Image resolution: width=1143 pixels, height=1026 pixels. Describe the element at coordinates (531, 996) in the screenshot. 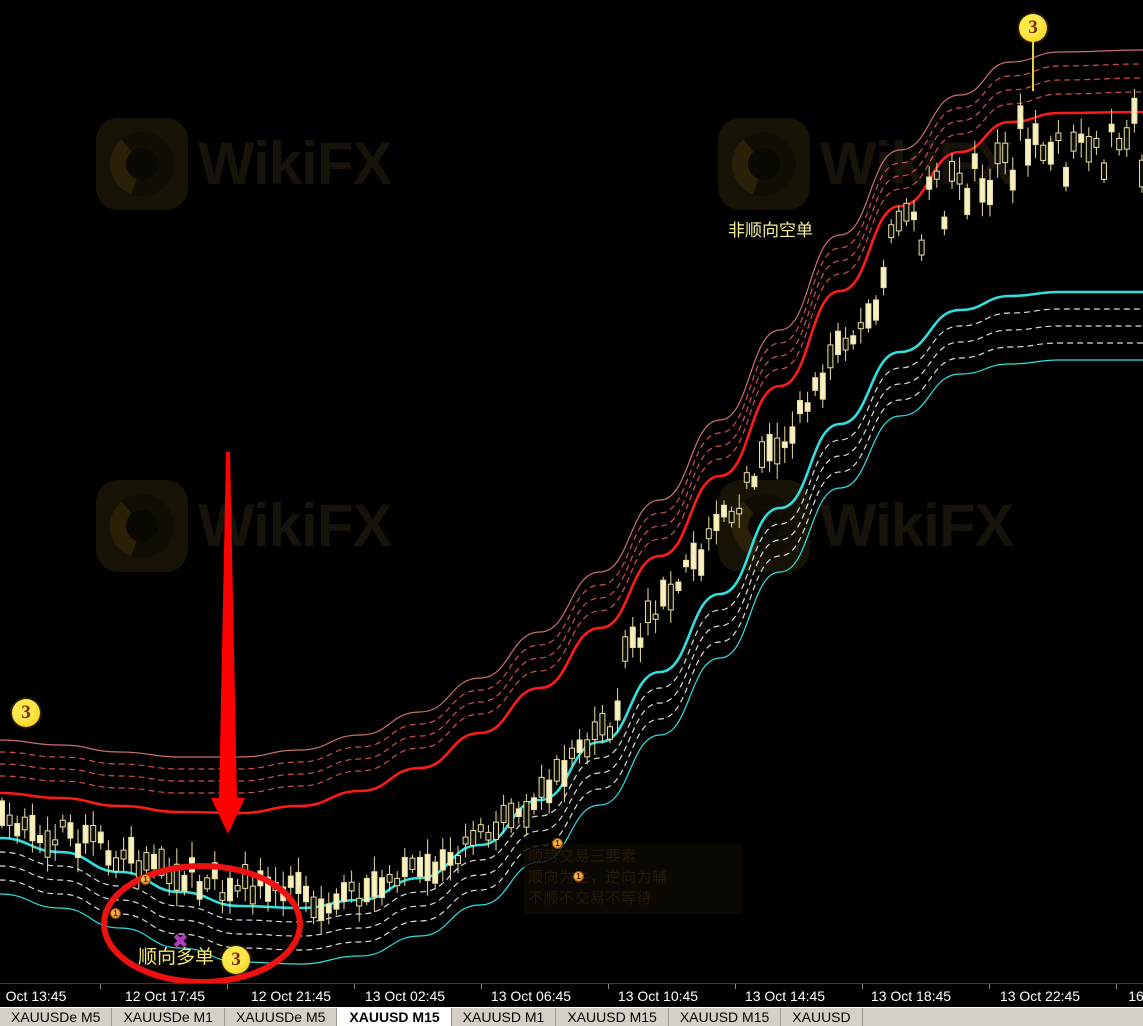

I see `axis-time-label-5: 13 Oct 06:45` at that location.